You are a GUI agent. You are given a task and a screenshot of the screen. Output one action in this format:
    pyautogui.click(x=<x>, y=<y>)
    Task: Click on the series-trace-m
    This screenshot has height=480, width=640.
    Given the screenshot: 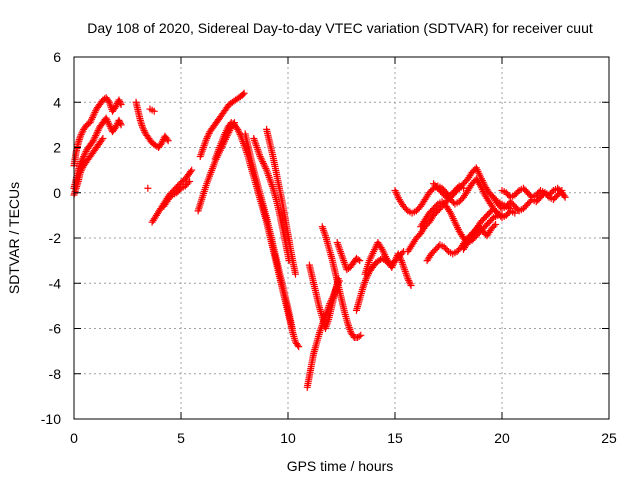 What is the action you would take?
    pyautogui.click(x=271, y=199)
    